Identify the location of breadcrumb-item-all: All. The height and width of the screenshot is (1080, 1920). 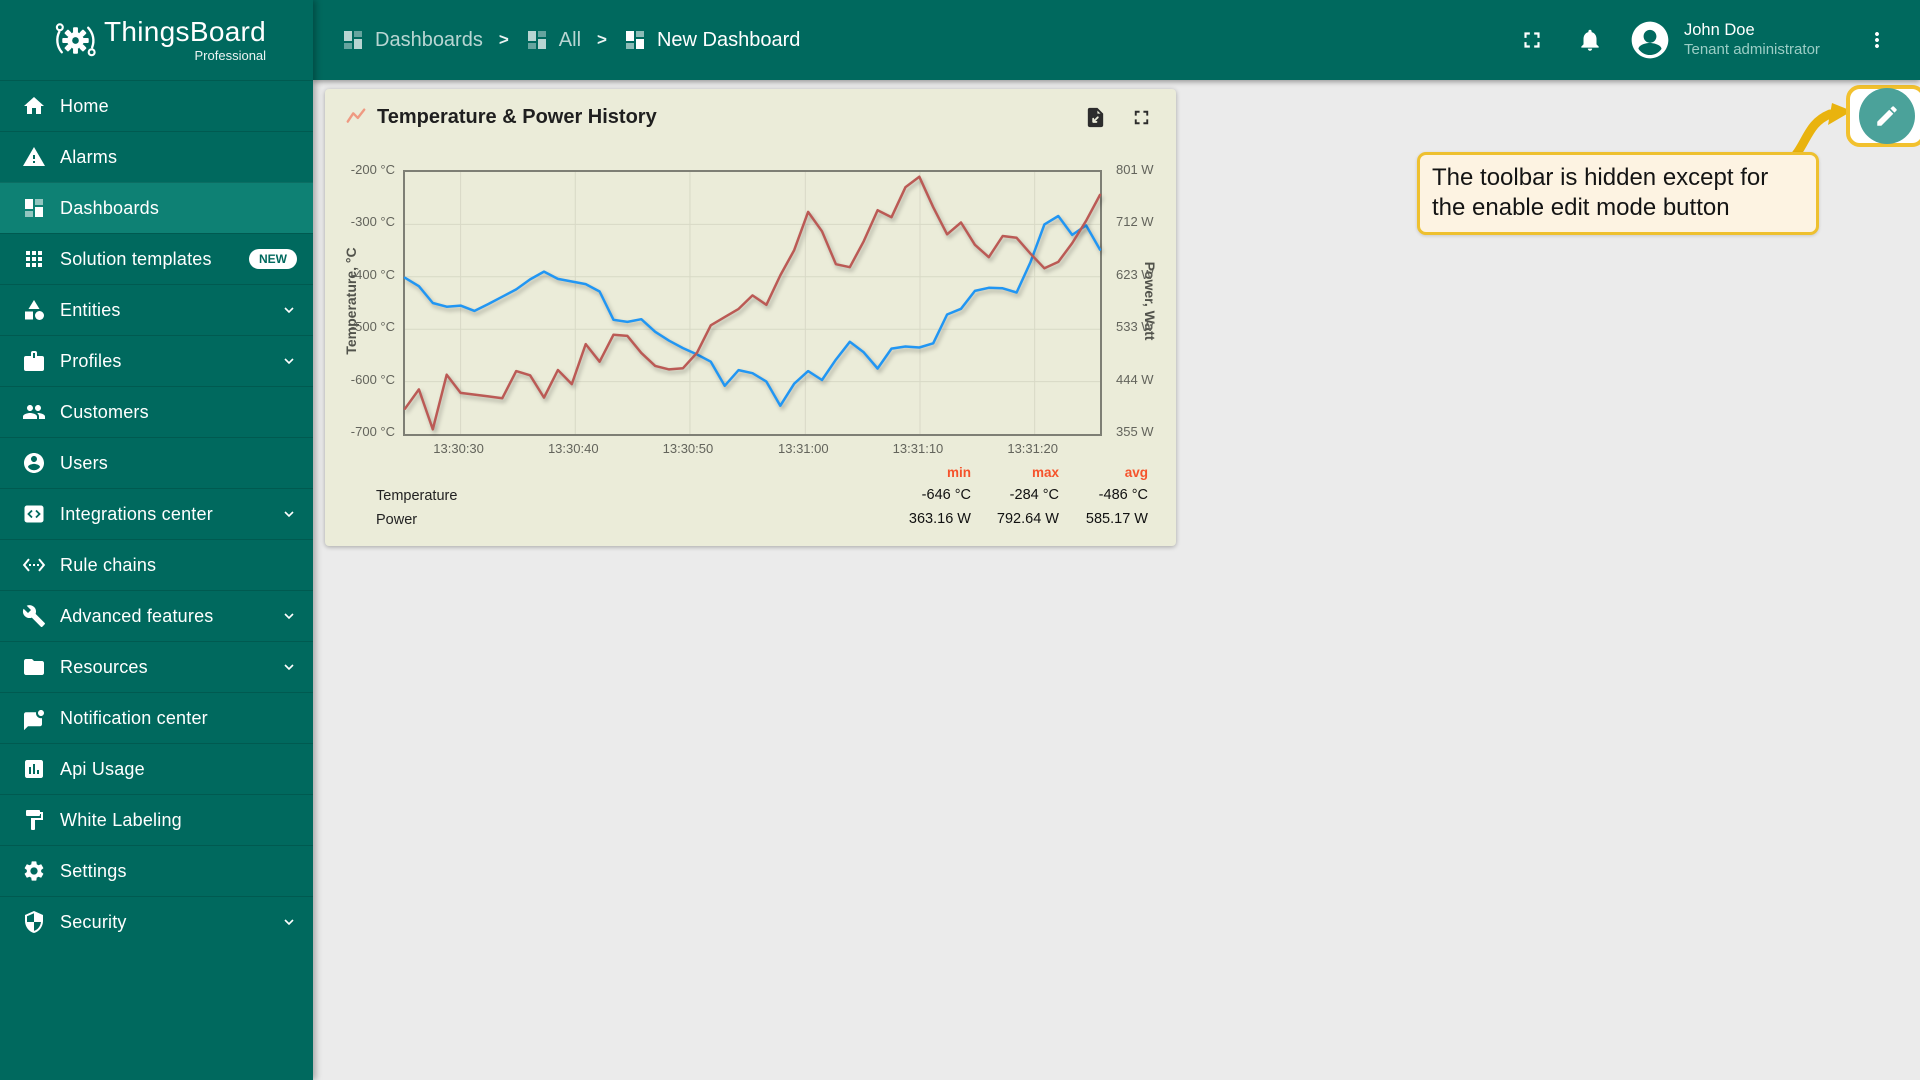
(553, 40).